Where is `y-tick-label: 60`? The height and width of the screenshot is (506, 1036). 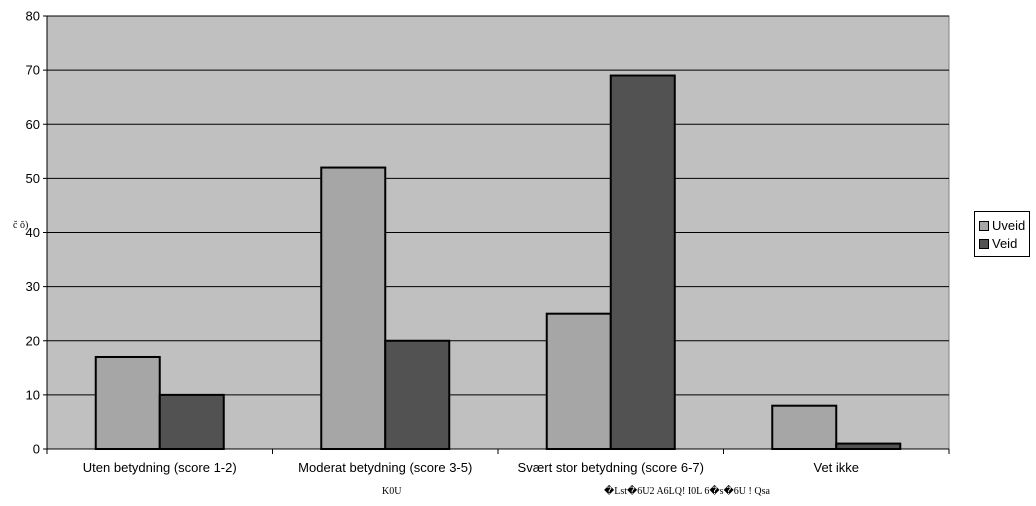 y-tick-label: 60 is located at coordinates (33, 124).